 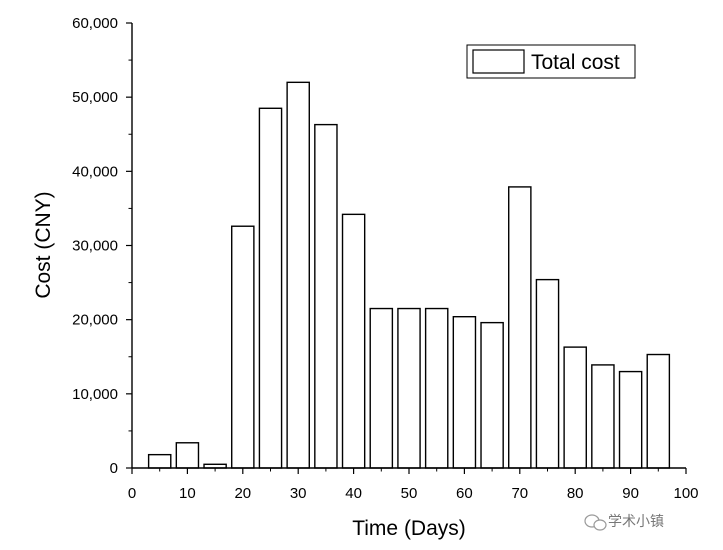 I want to click on x-axis-title: Time (Days), so click(x=409, y=528).